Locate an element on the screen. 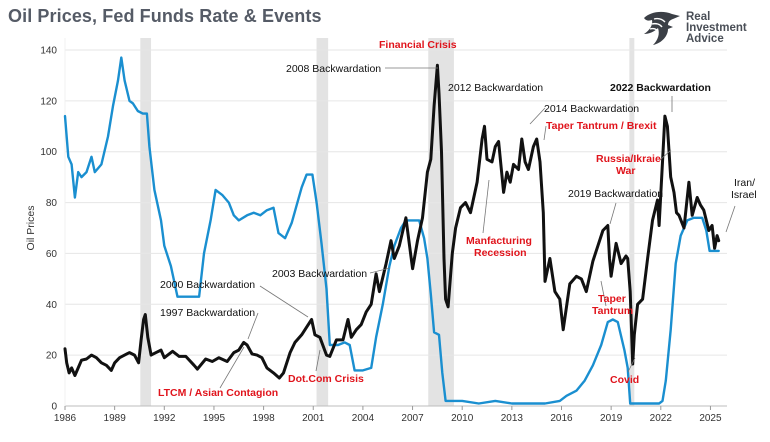 The width and height of the screenshot is (770, 442). x-tick-label: 2025 is located at coordinates (710, 418).